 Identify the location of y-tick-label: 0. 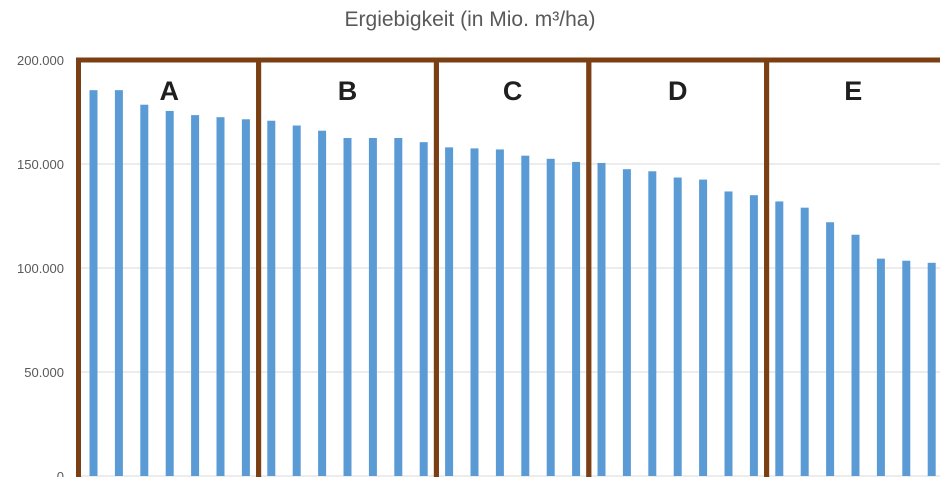
(60, 473).